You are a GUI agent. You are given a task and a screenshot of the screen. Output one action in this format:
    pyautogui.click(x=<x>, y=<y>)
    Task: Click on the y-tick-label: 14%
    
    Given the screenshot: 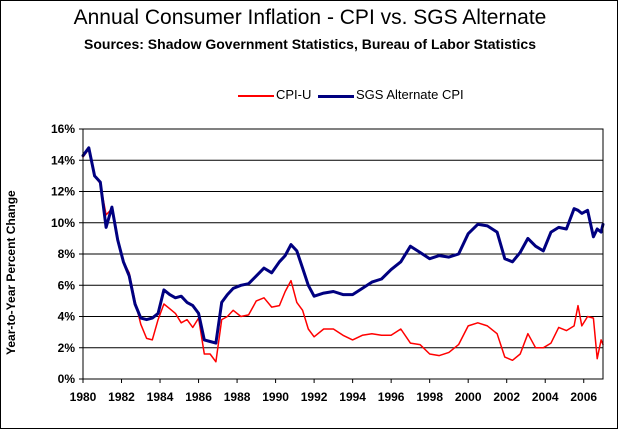 What is the action you would take?
    pyautogui.click(x=63, y=160)
    